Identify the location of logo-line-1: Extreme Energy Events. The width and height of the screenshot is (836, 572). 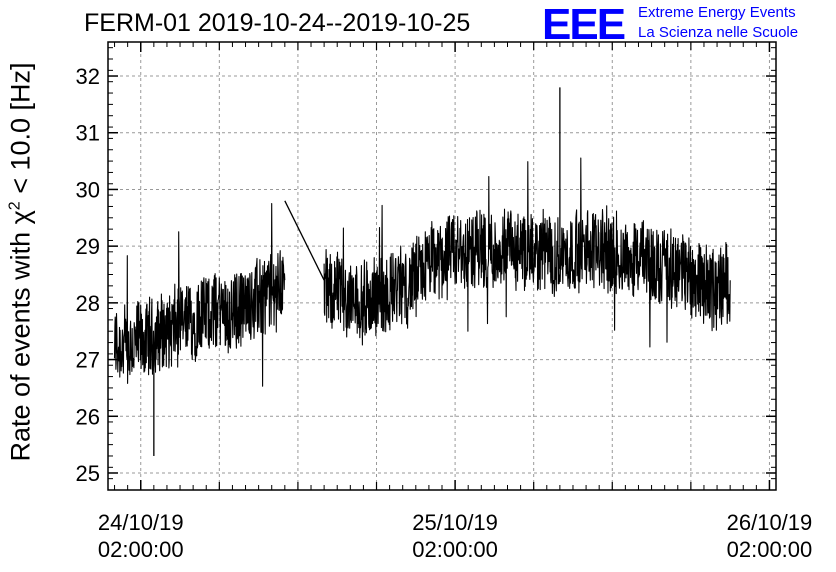
(717, 12).